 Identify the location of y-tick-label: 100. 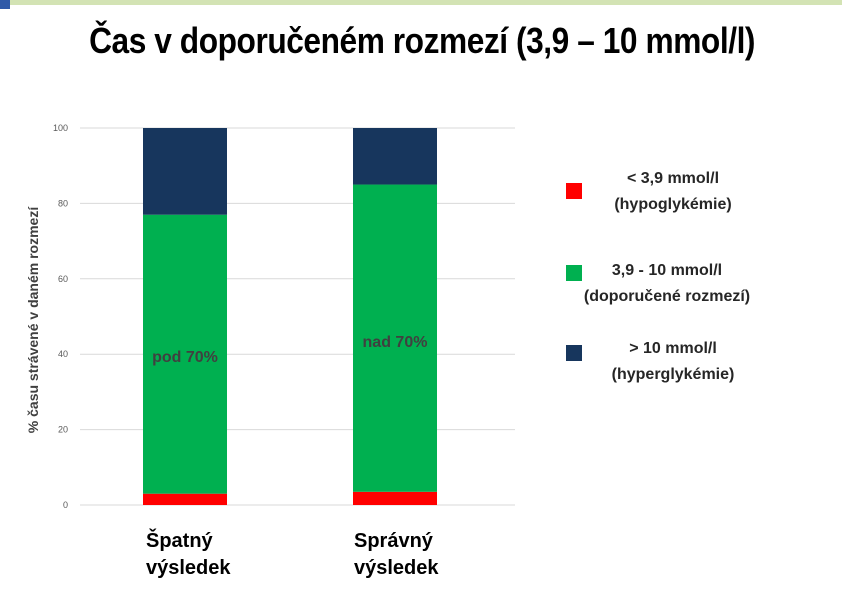
(60, 128).